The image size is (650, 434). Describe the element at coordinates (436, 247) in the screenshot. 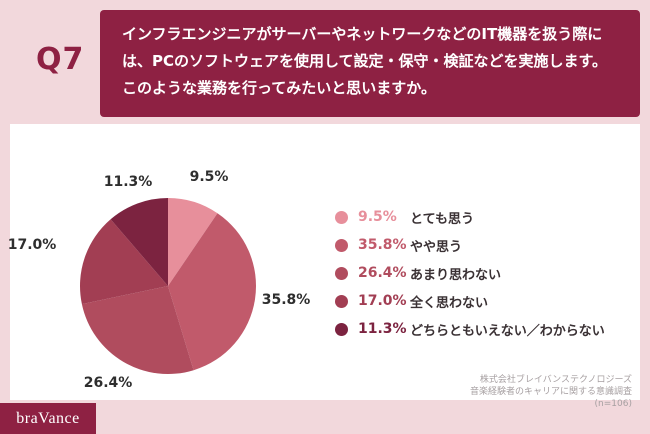

I see `legend-label: やや思う` at that location.